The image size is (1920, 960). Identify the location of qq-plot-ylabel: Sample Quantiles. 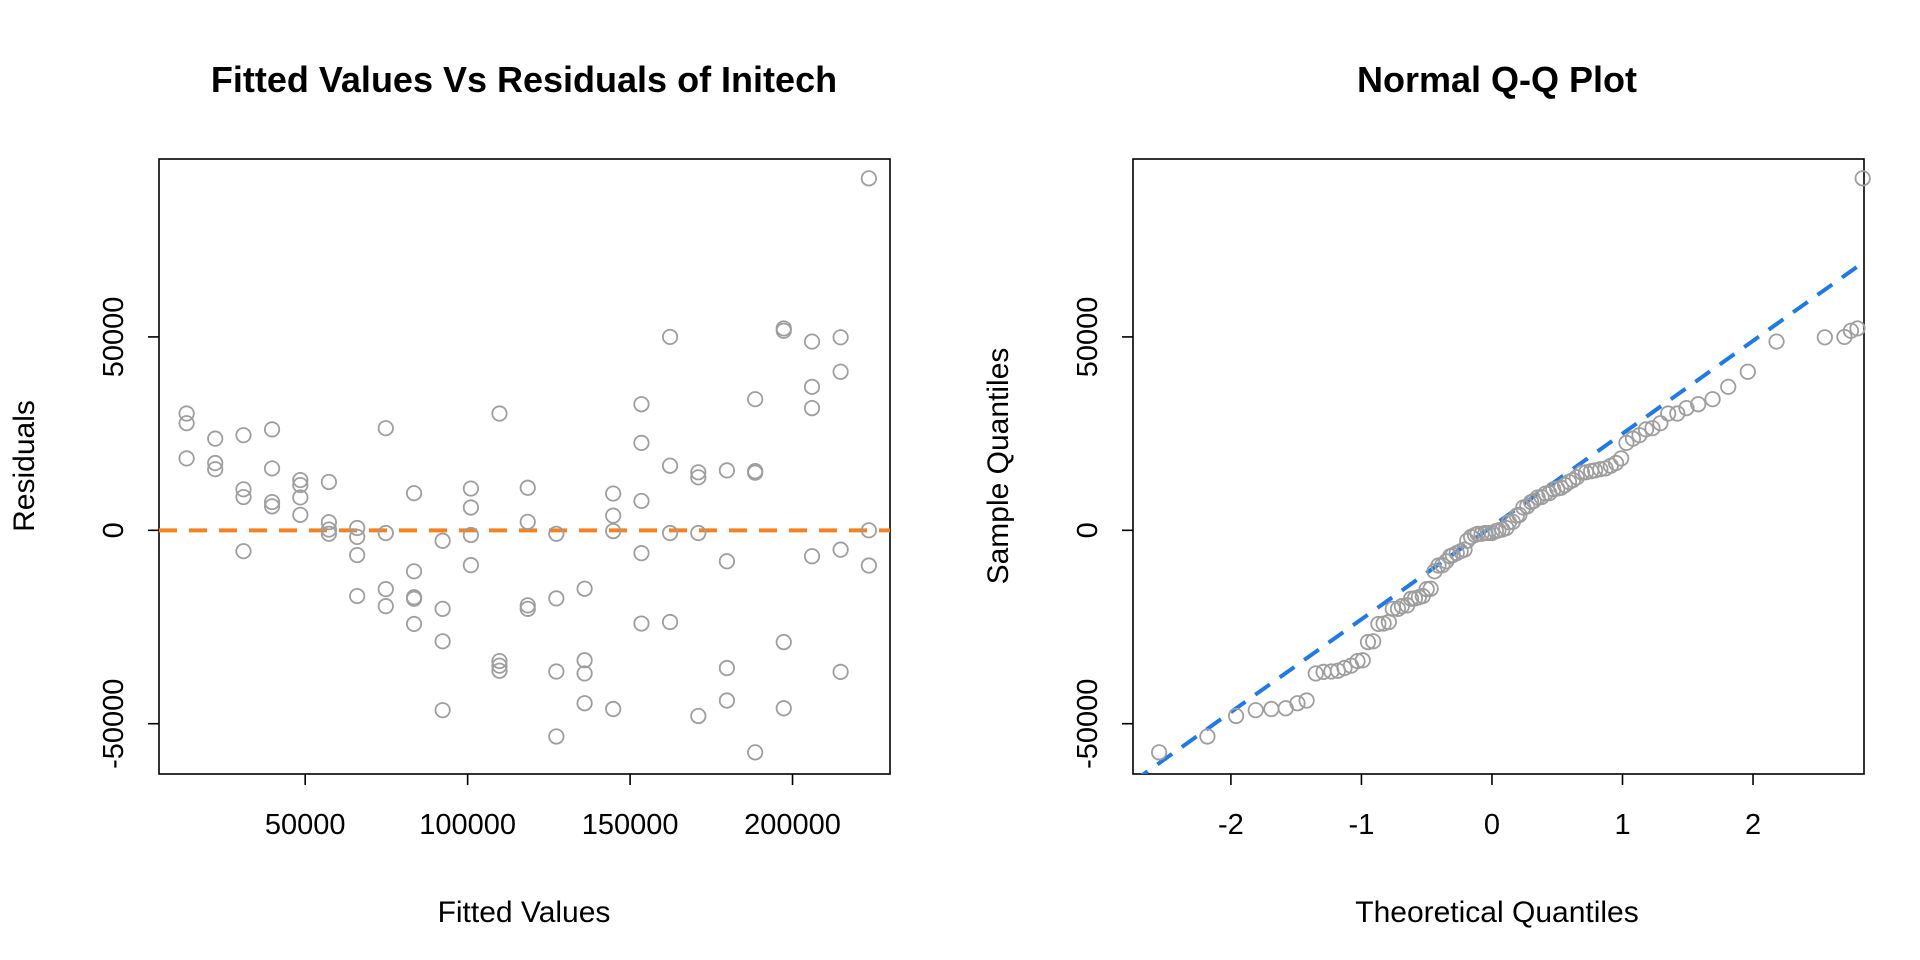
(998, 466).